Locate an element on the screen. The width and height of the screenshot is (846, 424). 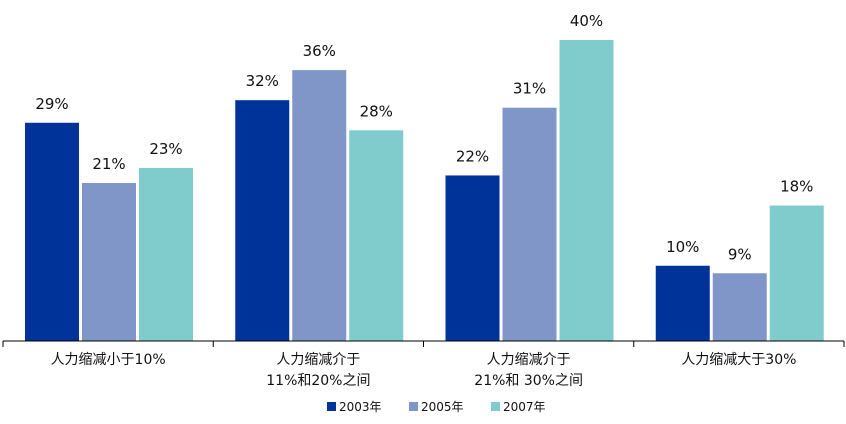
value-label-2-2: 36% is located at coordinates (319, 51).